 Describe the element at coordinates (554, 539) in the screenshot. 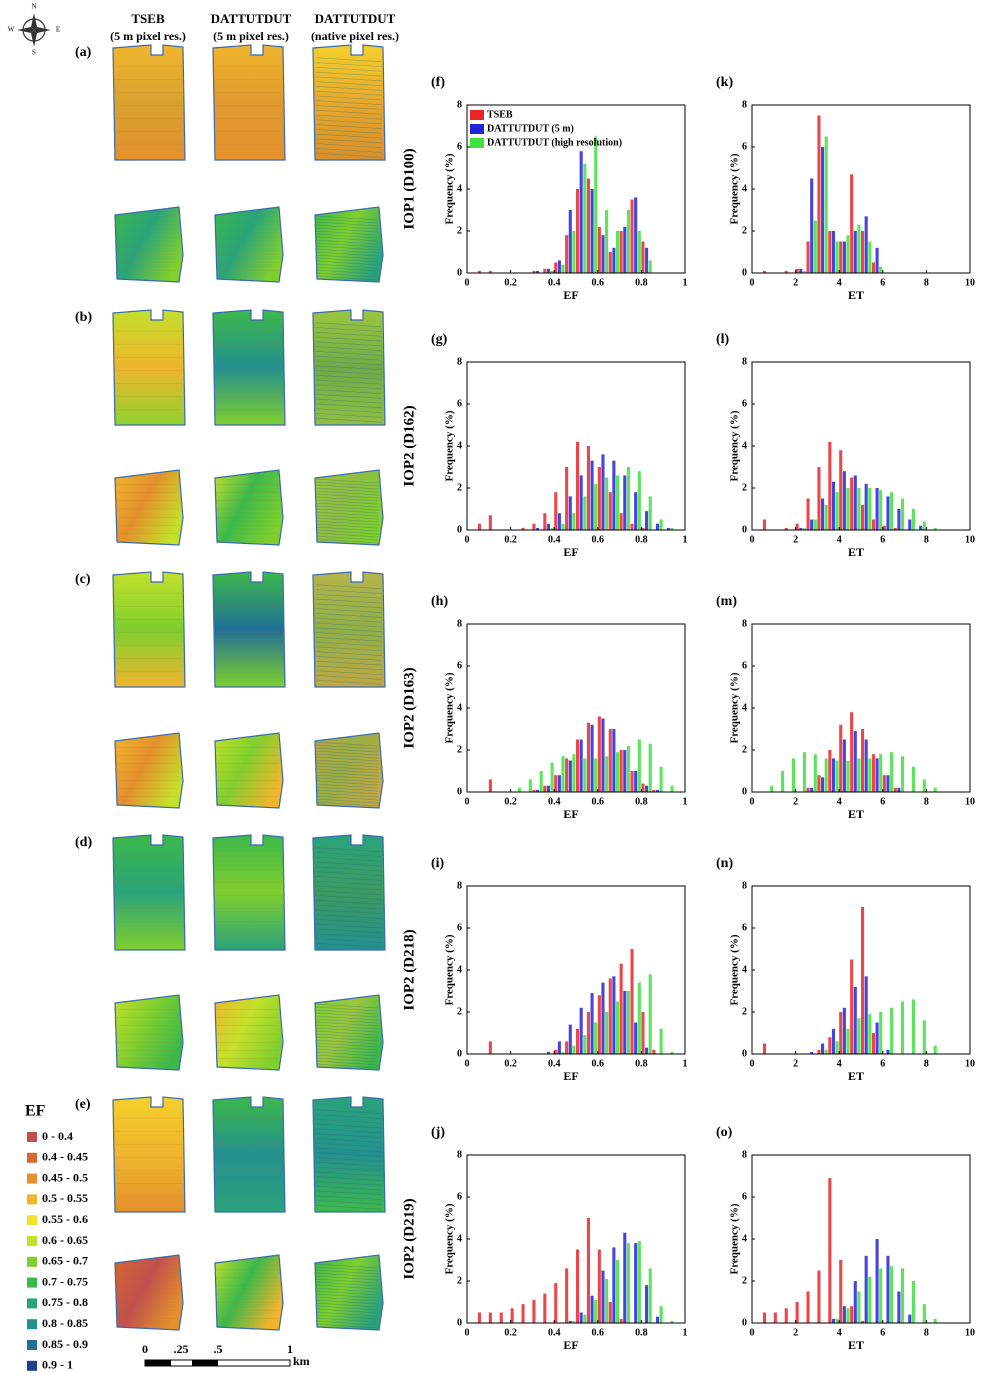

I see `x-tick-label: 0.4` at that location.